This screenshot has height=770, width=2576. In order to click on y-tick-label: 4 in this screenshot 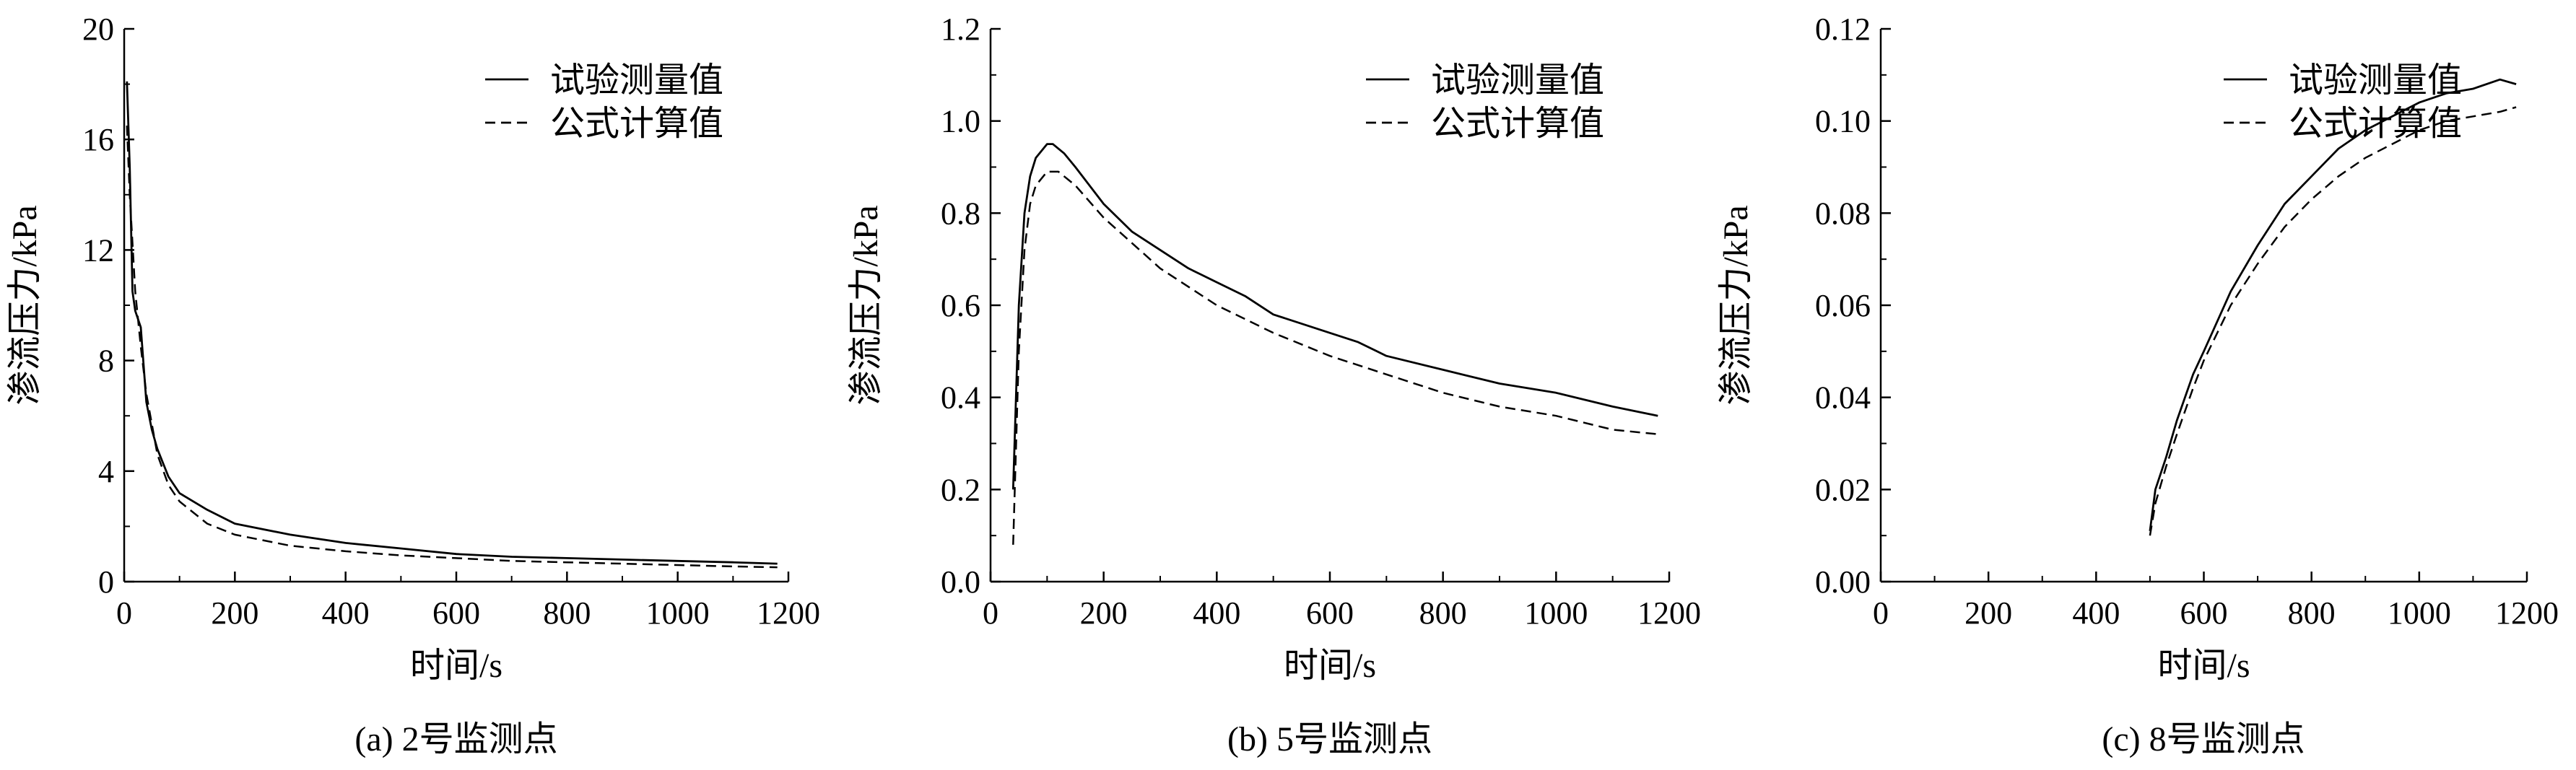, I will do `click(106, 471)`.